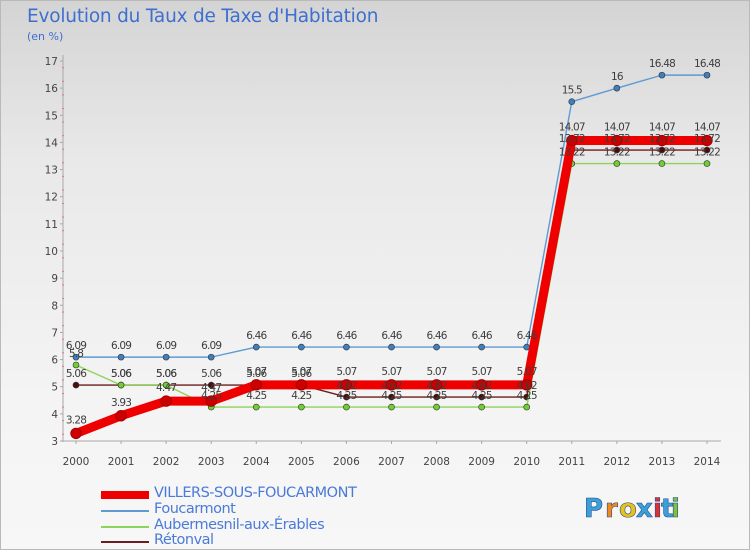 Image resolution: width=750 pixels, height=550 pixels. What do you see at coordinates (195, 509) in the screenshot?
I see `legend-label-foucarmont: Foucarmont` at bounding box center [195, 509].